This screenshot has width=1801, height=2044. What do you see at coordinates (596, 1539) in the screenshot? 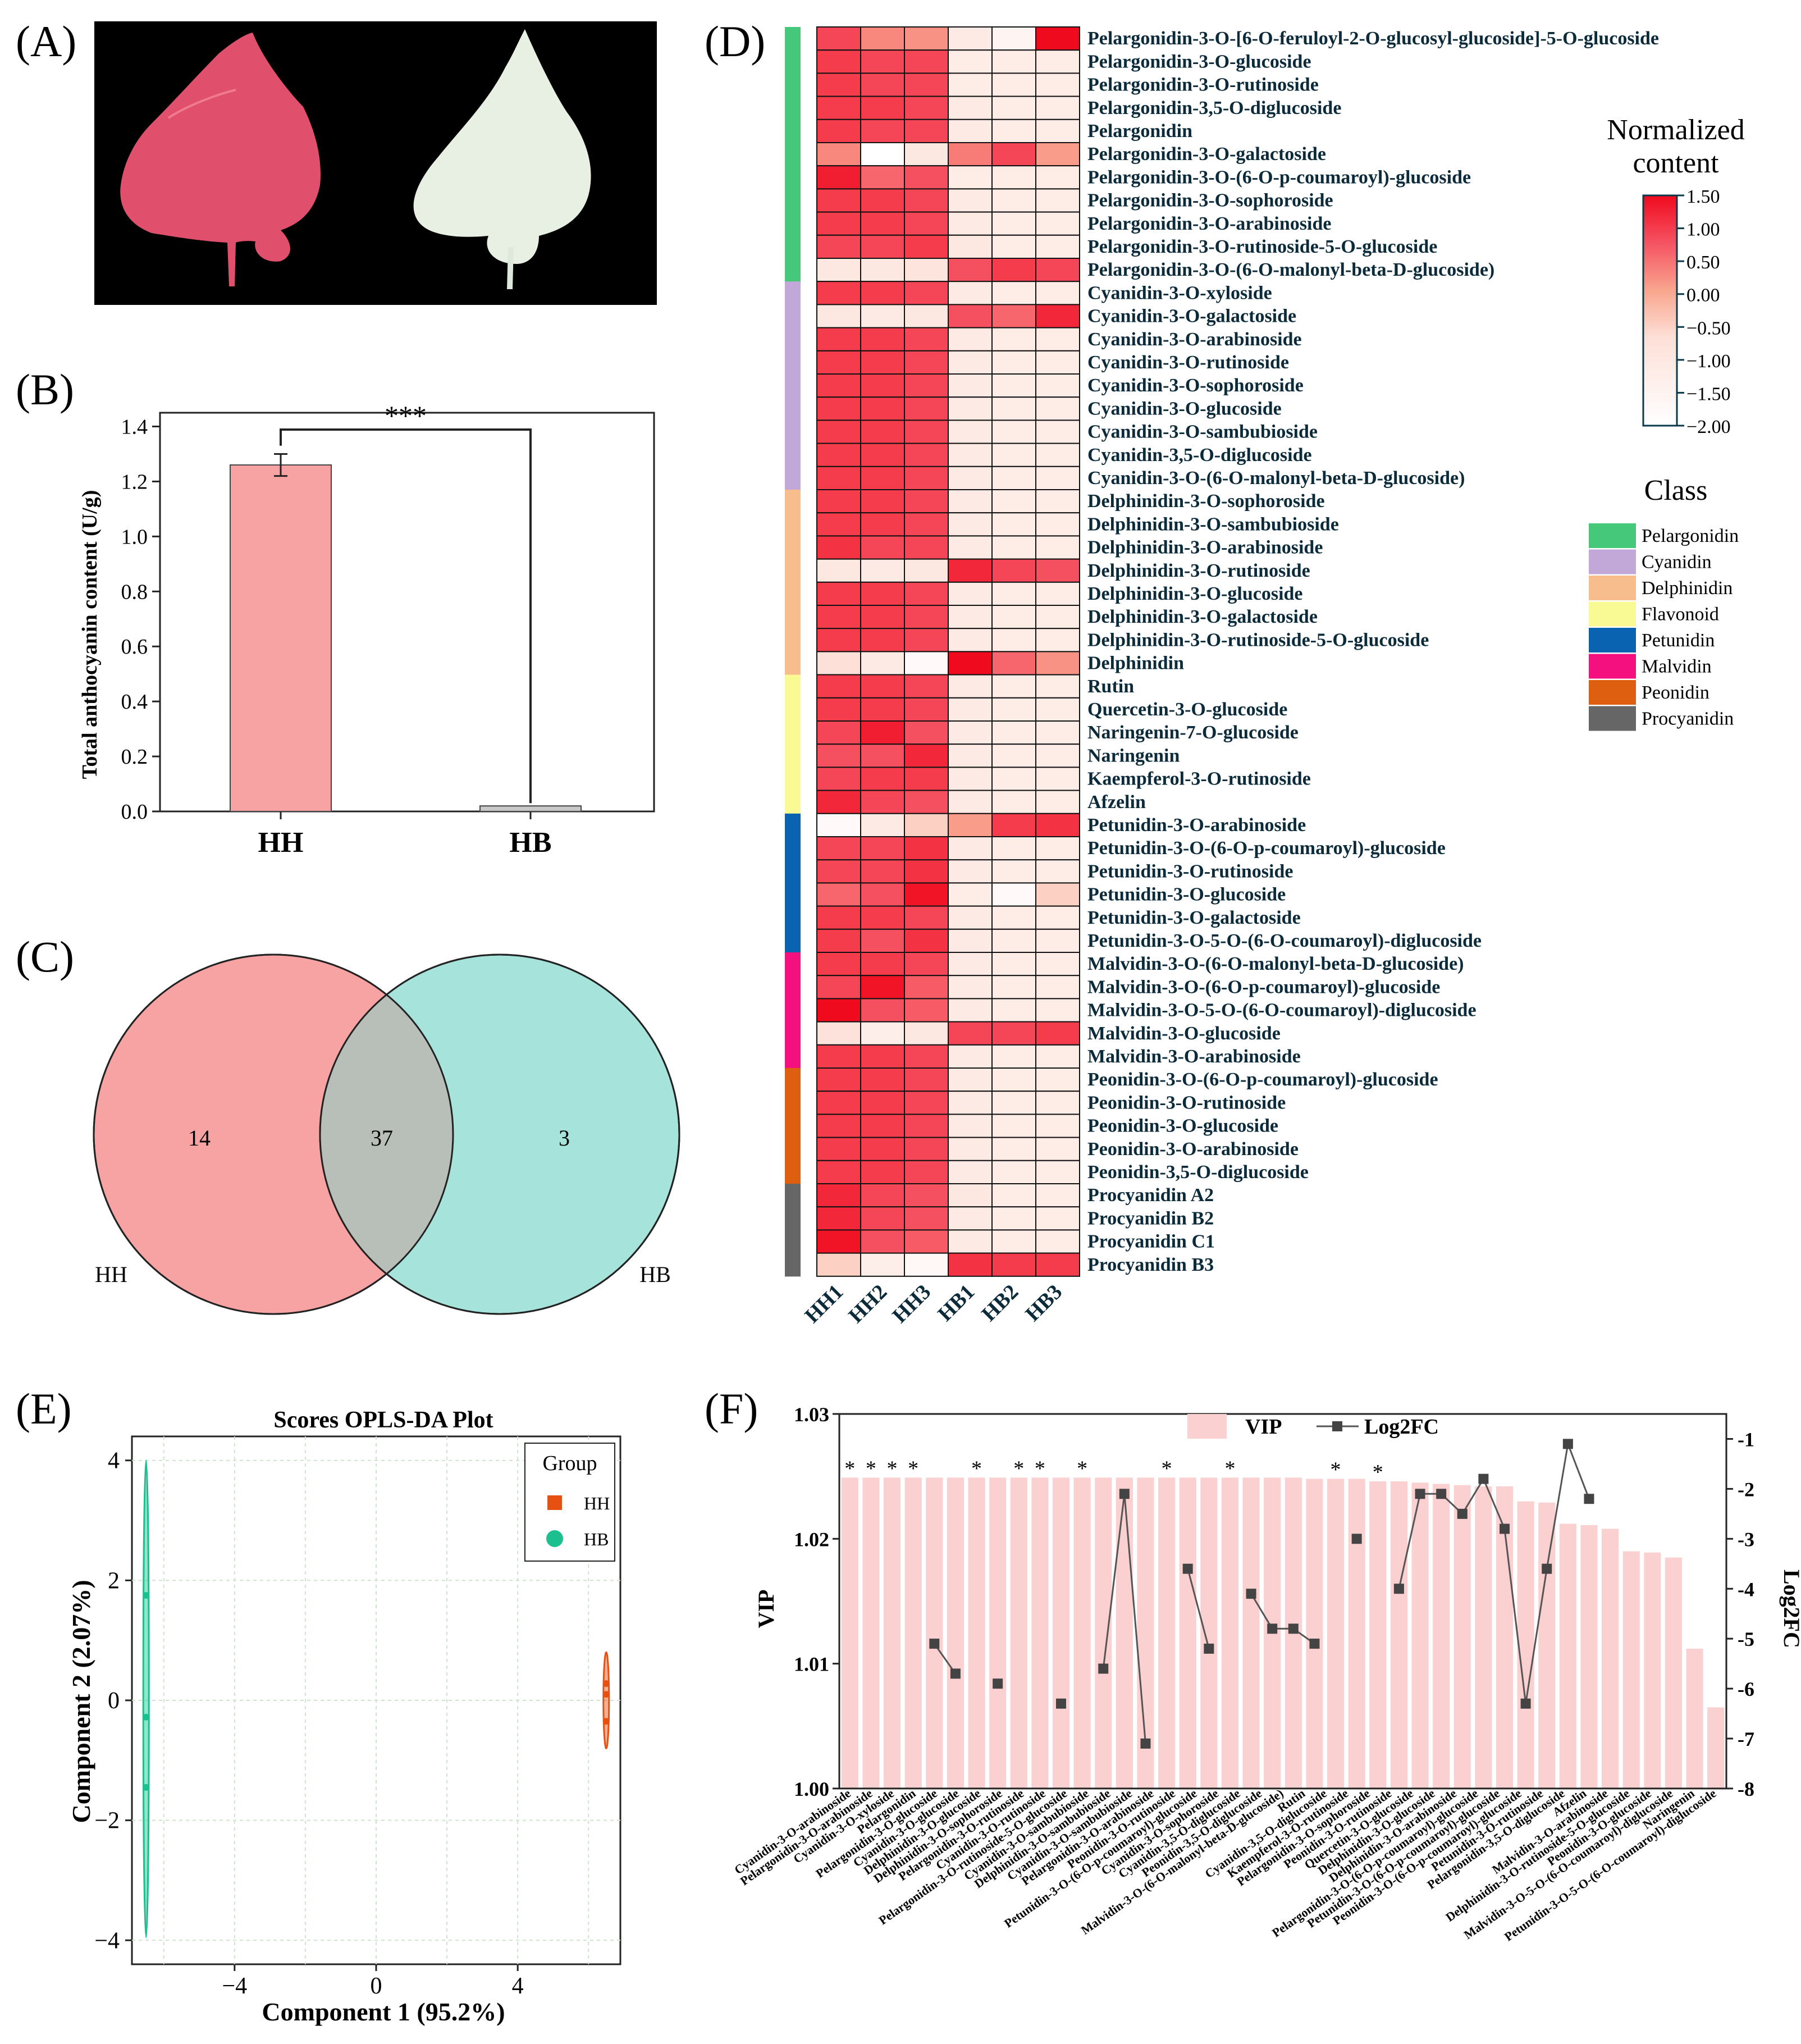
I see `e-legend-label-hb: HB` at bounding box center [596, 1539].